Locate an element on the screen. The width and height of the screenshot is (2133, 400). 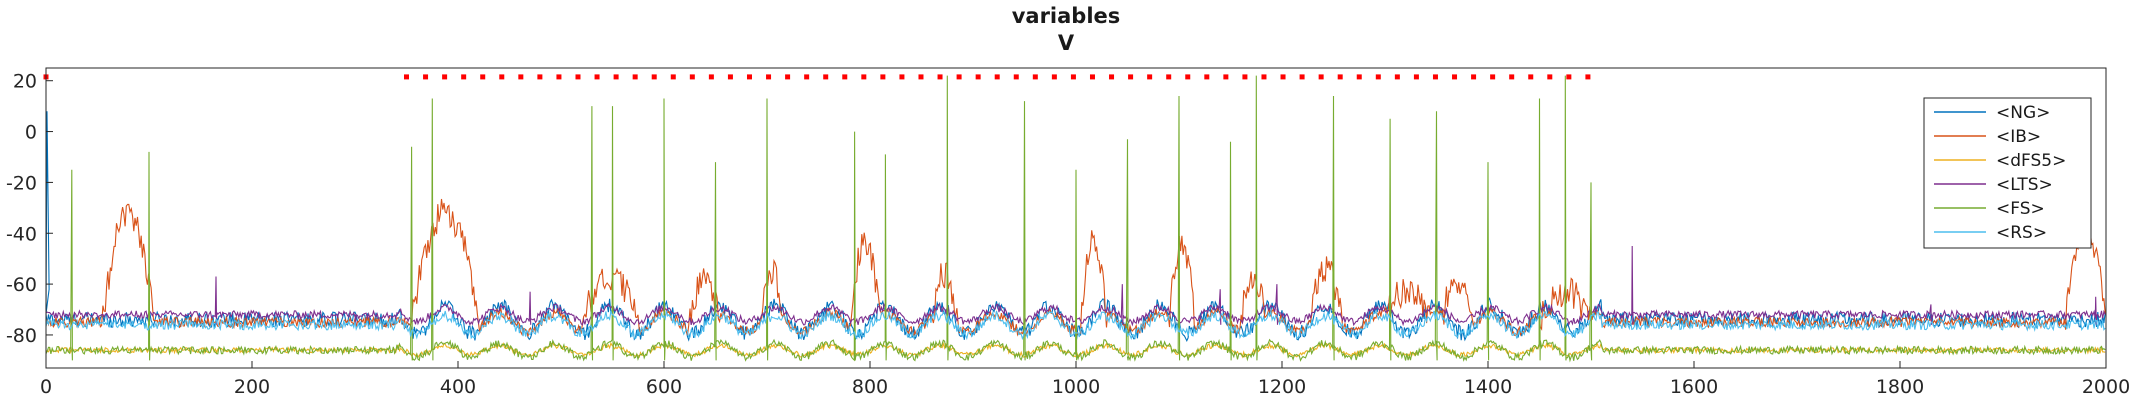
x-tick-label: 800 is located at coordinates (870, 387).